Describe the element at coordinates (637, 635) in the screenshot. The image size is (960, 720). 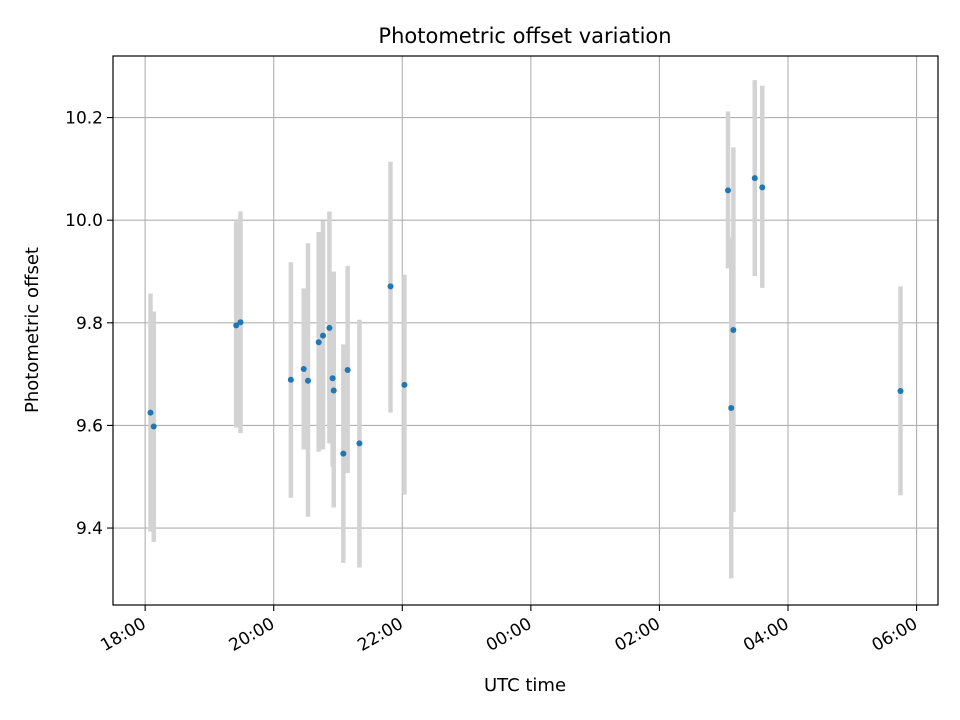
I see `x-tick-label: 02:00` at that location.